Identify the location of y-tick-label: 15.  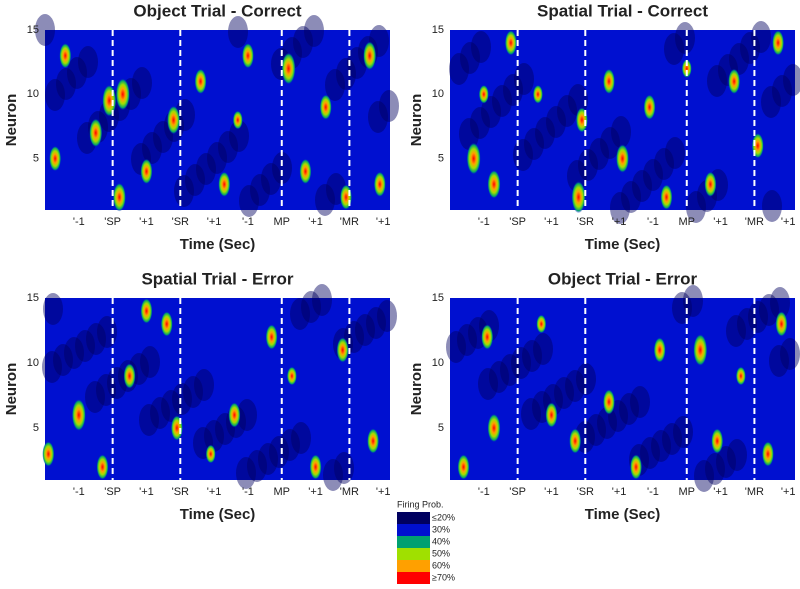
(33, 298).